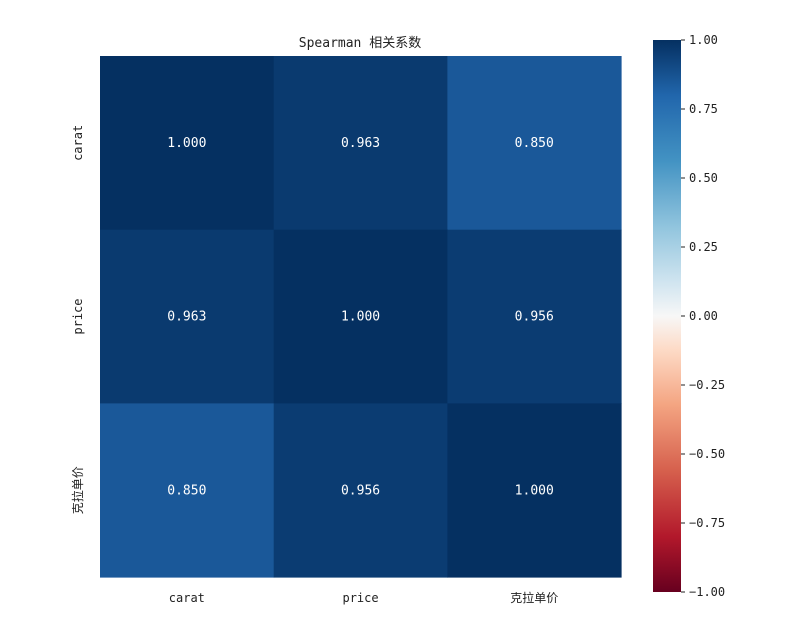  I want to click on cell-value-label-1-1: 1.000, so click(360, 317).